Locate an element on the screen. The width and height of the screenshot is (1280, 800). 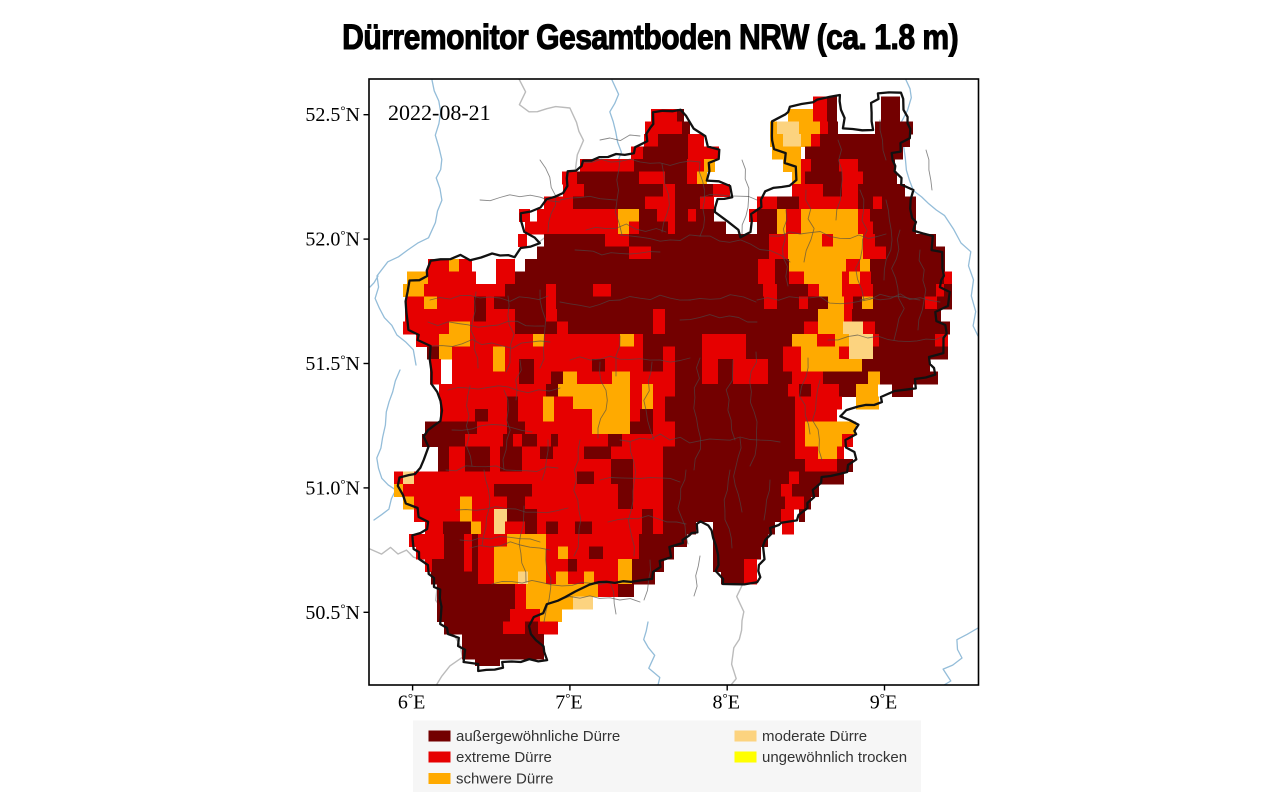
svg-text: 8°E is located at coordinates (725, 702).